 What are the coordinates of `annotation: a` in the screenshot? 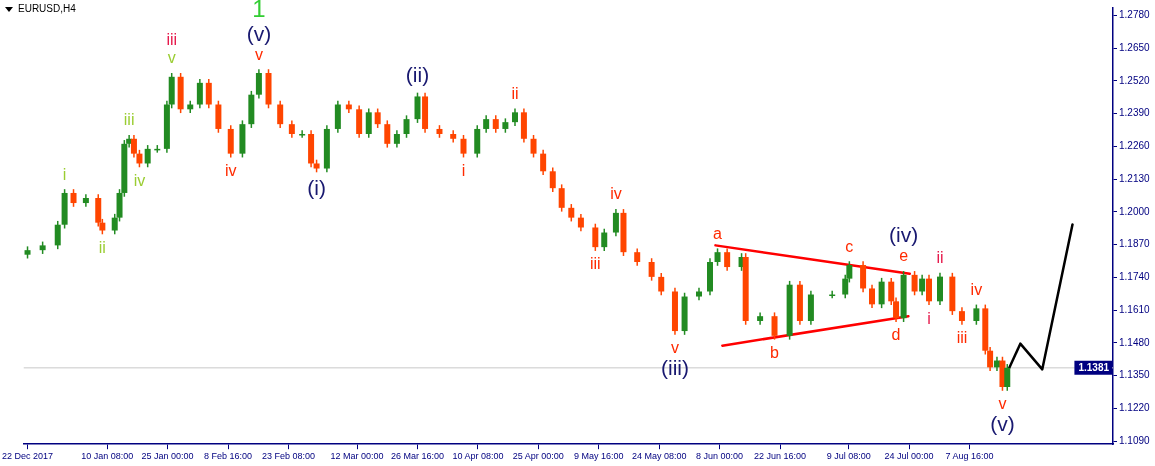 It's located at (718, 233).